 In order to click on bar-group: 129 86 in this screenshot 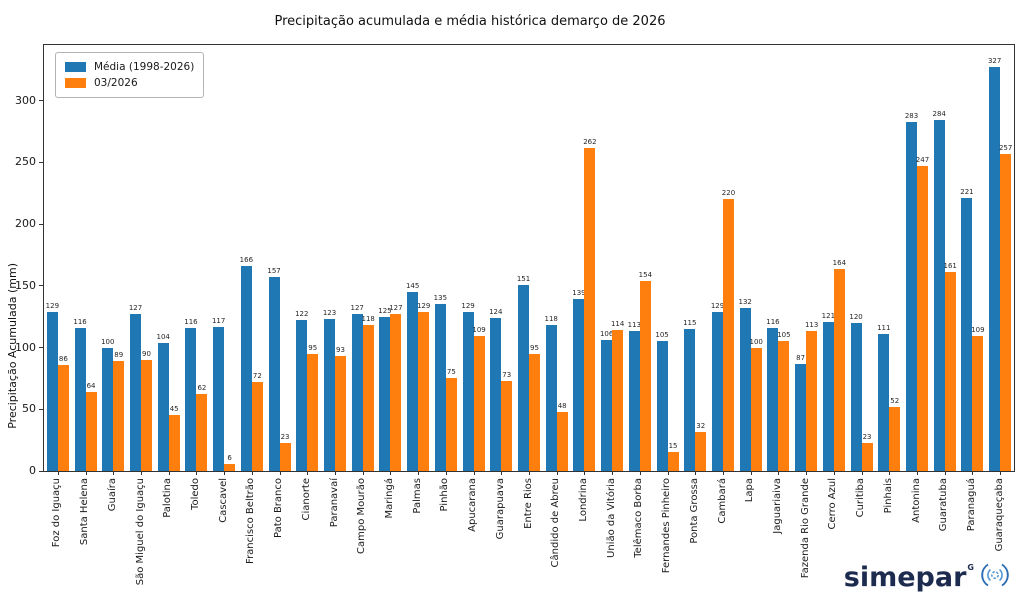, I will do `click(58, 260)`.